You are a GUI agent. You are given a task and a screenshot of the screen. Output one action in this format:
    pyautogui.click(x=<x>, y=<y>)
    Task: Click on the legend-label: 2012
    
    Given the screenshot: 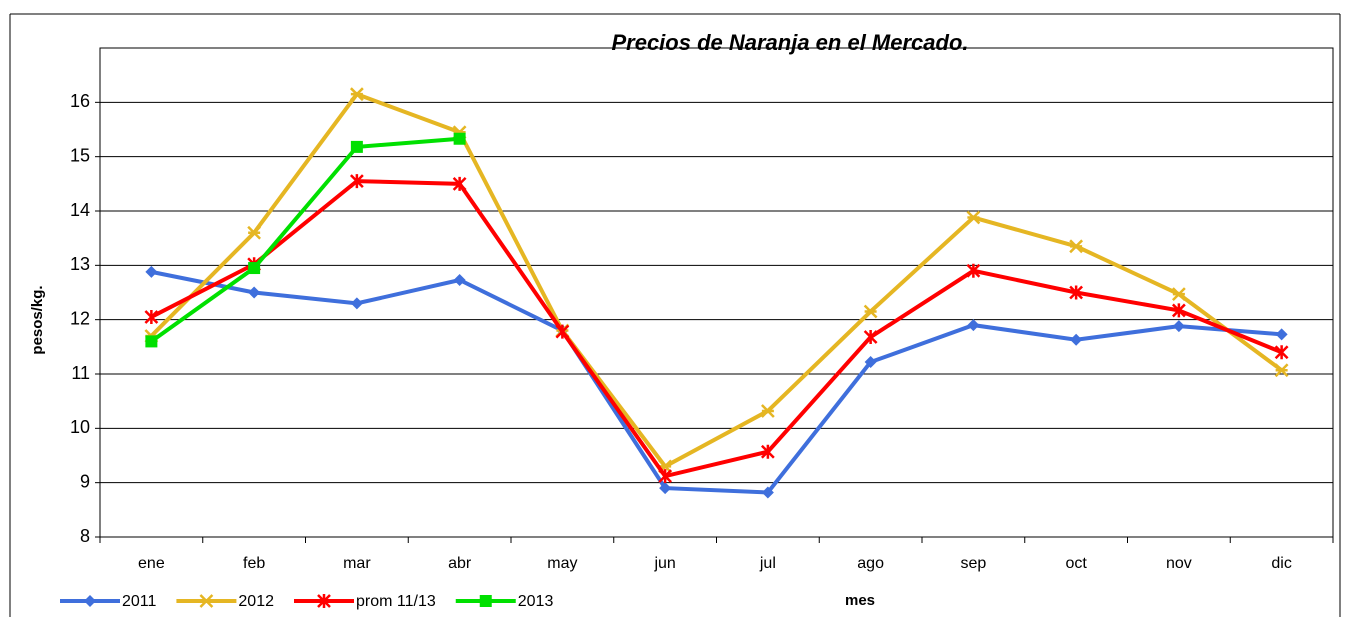 What is the action you would take?
    pyautogui.click(x=256, y=601)
    